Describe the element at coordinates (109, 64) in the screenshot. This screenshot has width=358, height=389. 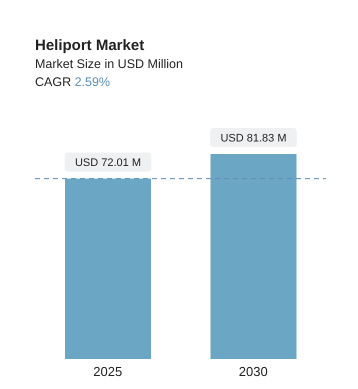
I see `chart-subtitle: Market Size in USD Million` at that location.